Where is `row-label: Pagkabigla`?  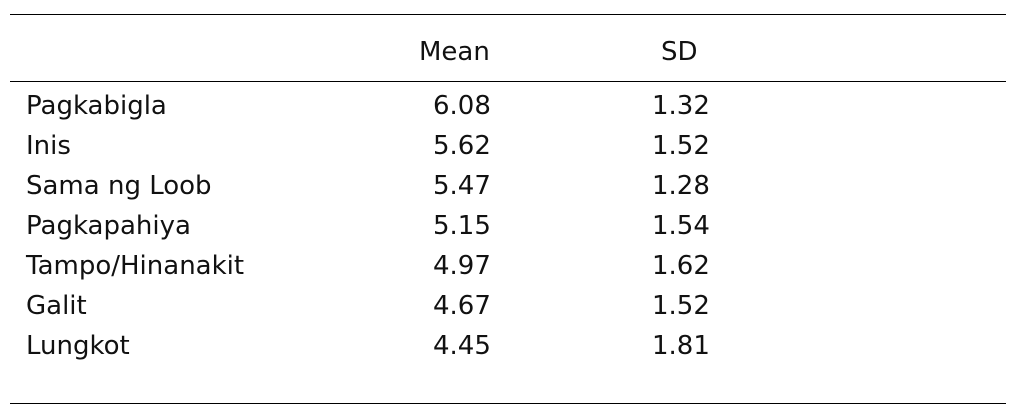 row-label: Pagkabigla is located at coordinates (96, 106).